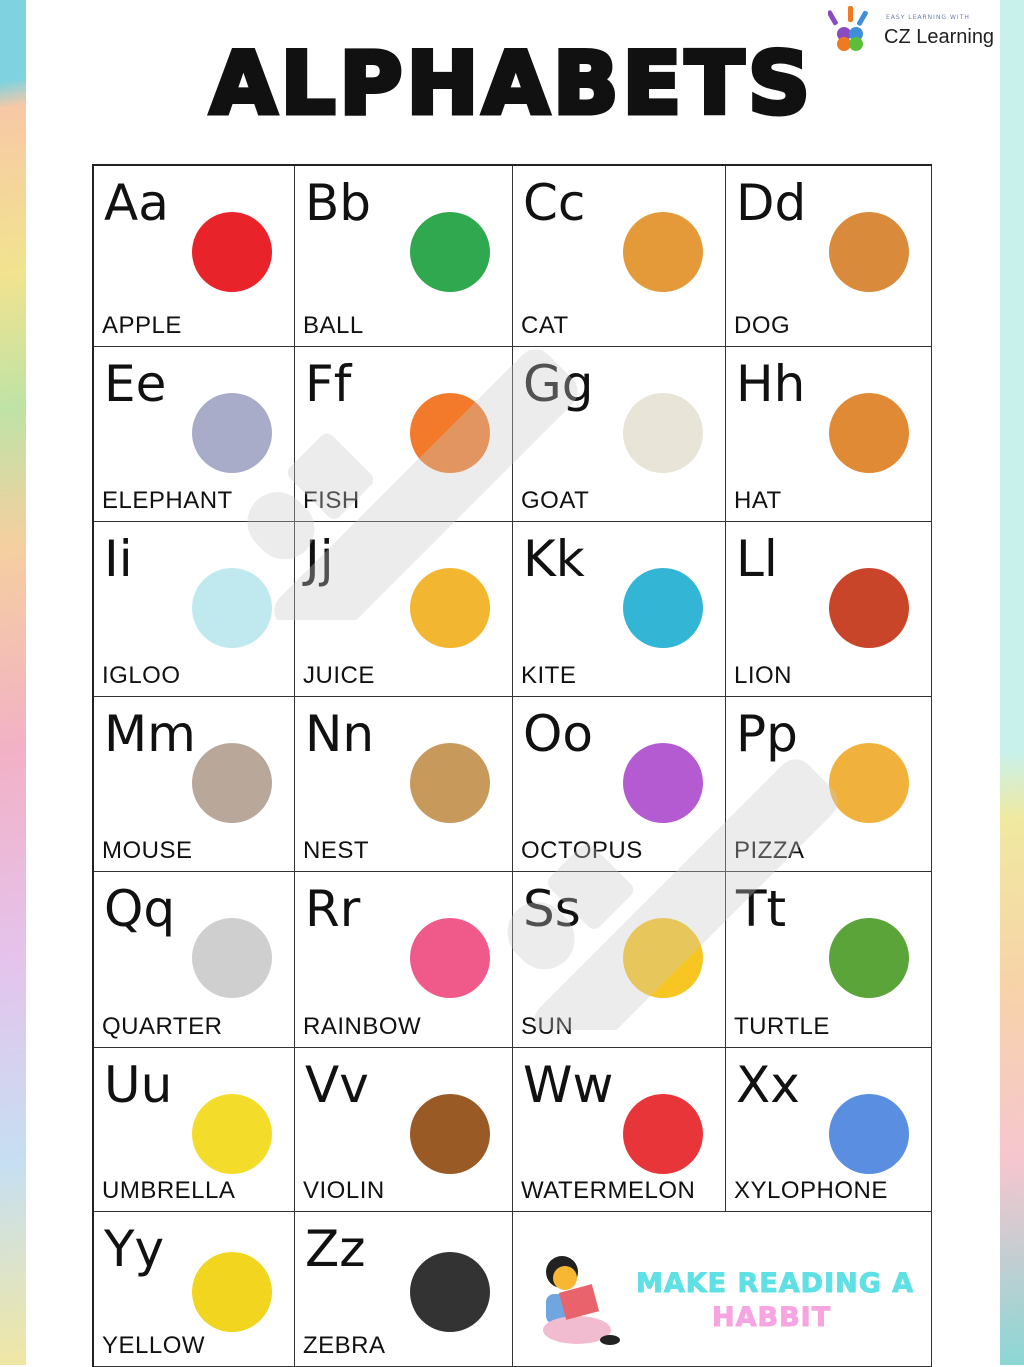  What do you see at coordinates (869, 433) in the screenshot?
I see `hat-icon` at bounding box center [869, 433].